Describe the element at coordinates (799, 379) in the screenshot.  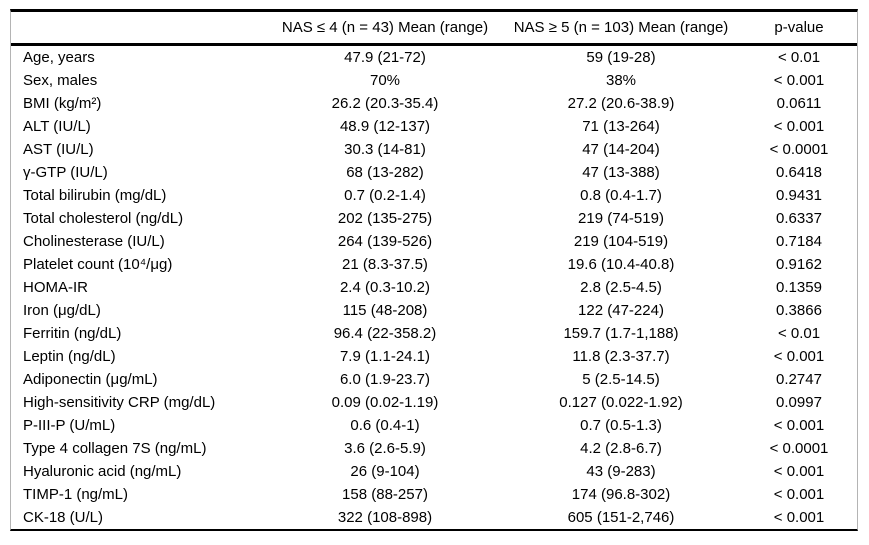
I see `p-value-cell: 0.2747` at that location.